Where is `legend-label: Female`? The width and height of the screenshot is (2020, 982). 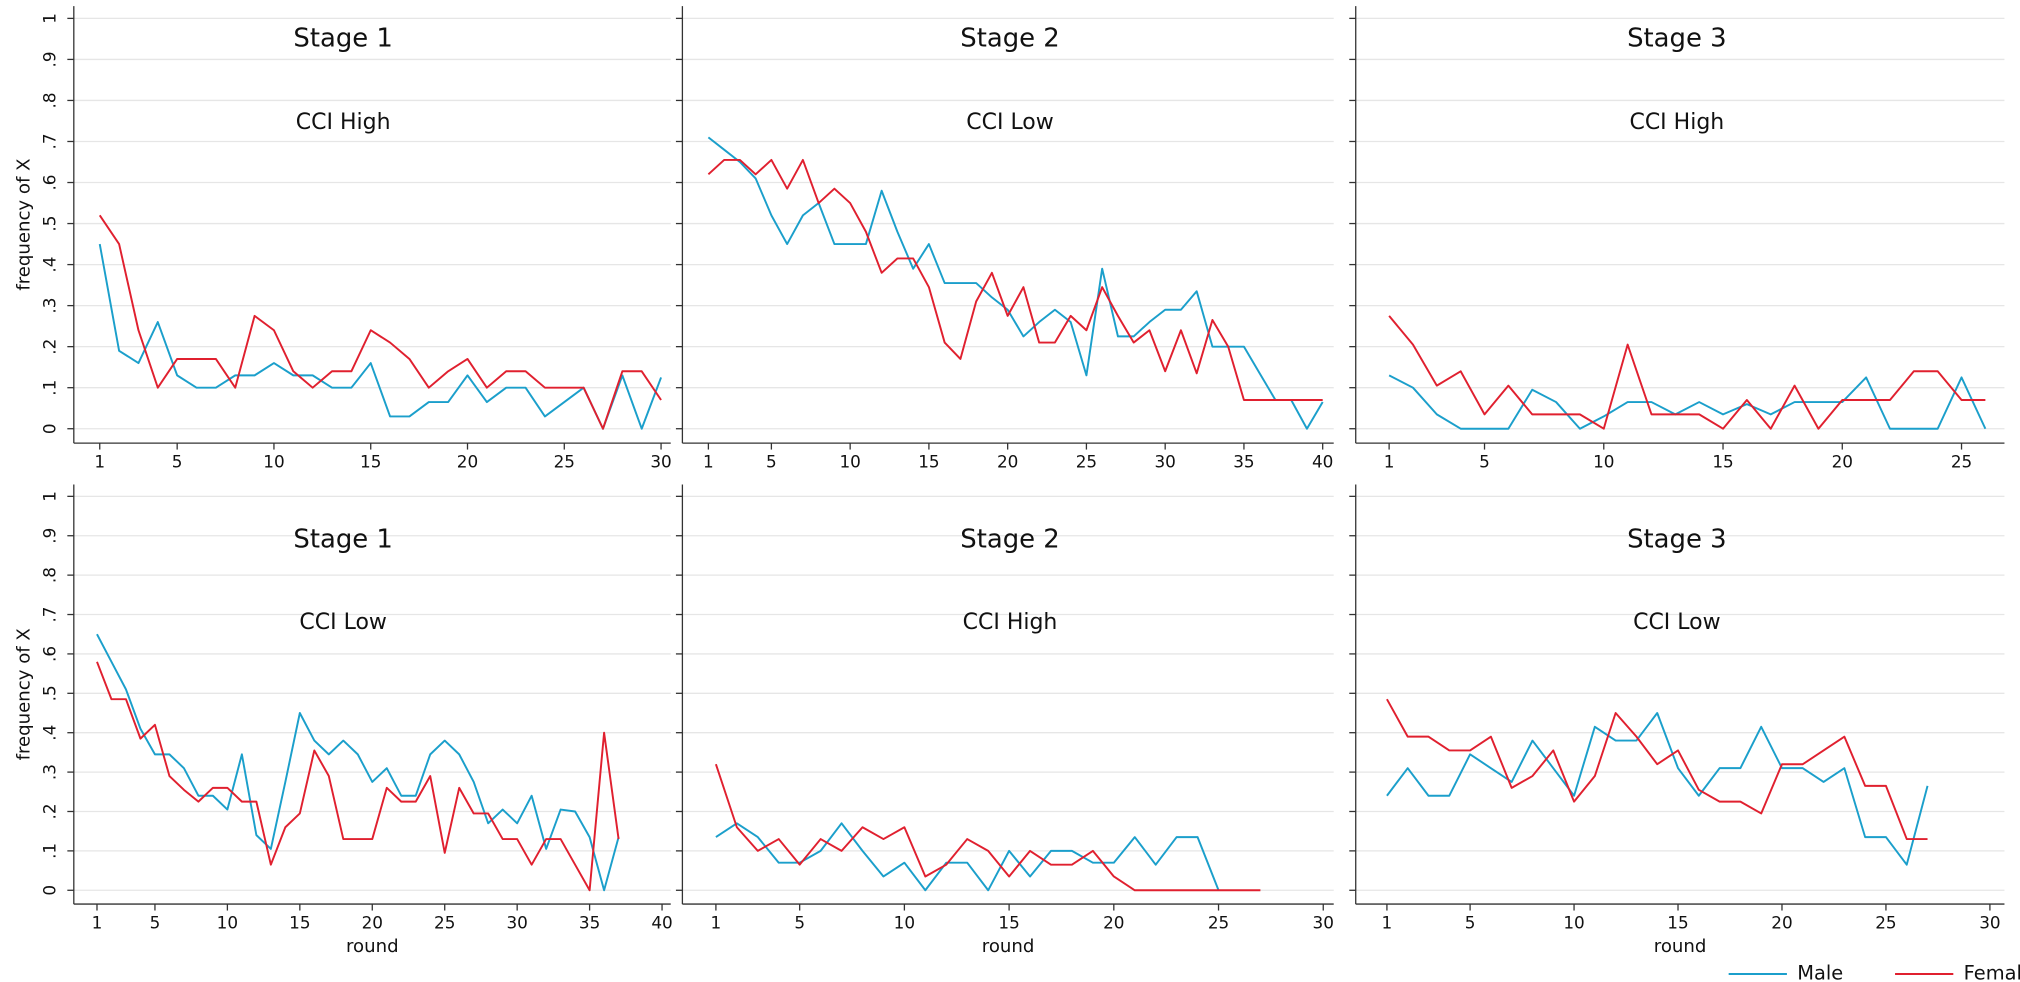
legend-label: Female is located at coordinates (1992, 971).